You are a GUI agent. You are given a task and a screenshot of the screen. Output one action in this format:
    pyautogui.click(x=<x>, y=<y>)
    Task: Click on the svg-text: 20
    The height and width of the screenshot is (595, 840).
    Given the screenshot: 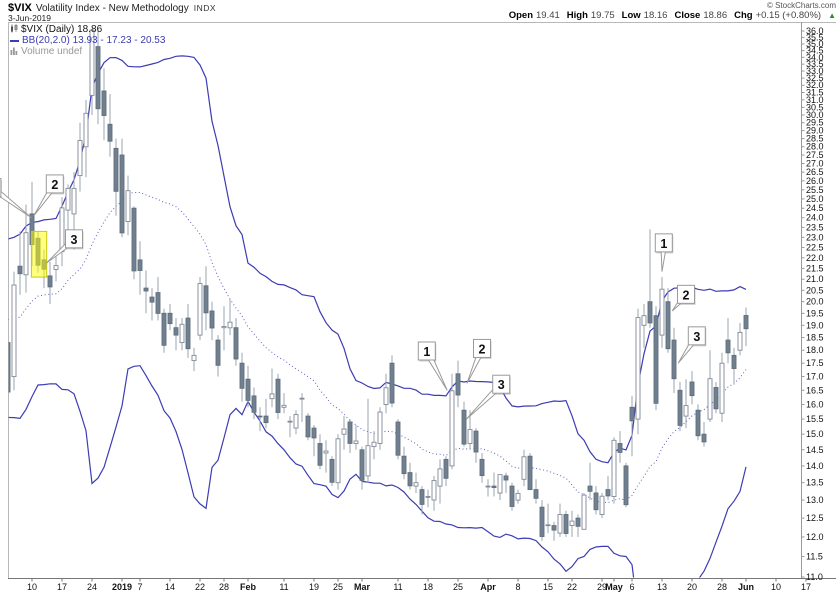 What is the action you would take?
    pyautogui.click(x=692, y=587)
    